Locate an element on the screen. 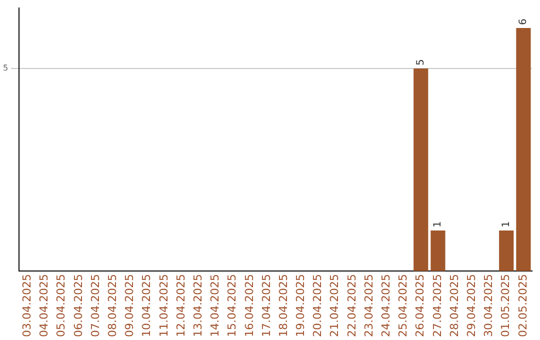  x-tick-label: 03.04.2025 is located at coordinates (27, 306).